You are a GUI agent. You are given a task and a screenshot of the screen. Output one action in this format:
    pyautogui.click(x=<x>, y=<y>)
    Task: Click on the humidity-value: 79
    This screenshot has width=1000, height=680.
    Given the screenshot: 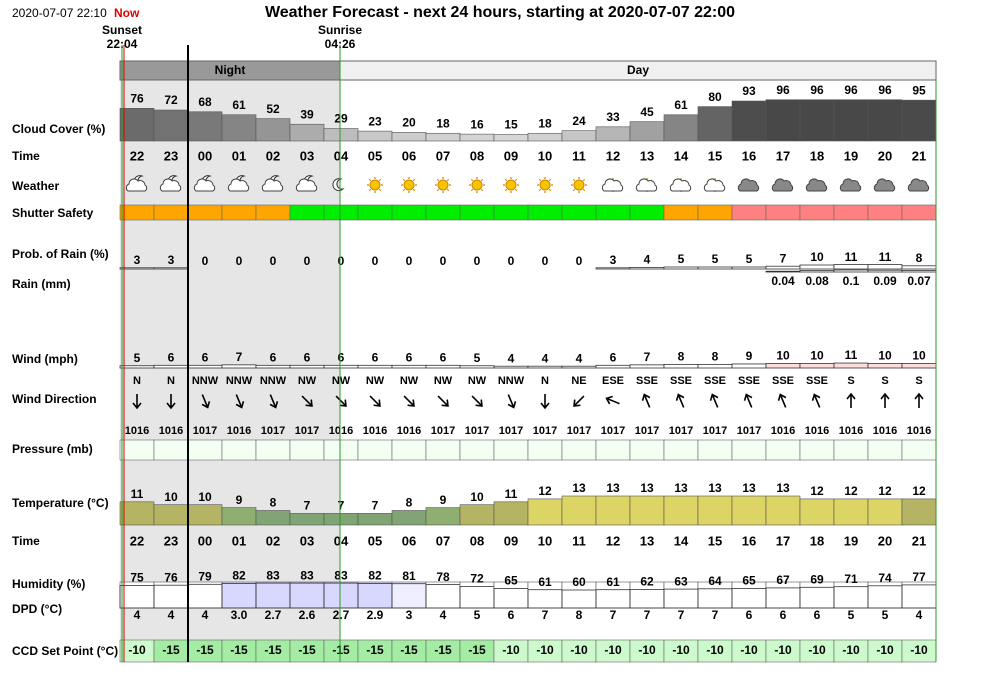 What is the action you would take?
    pyautogui.click(x=205, y=576)
    